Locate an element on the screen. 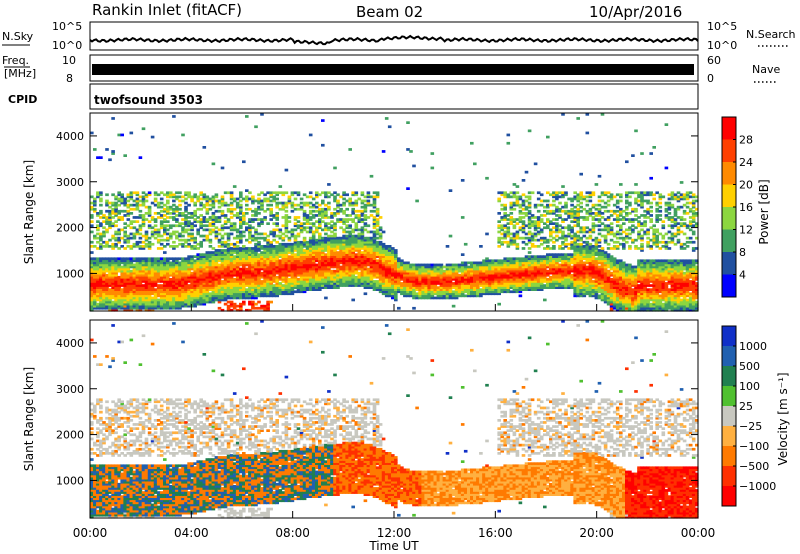 This screenshot has width=800, height=554. nsky-frame is located at coordinates (394, 36).